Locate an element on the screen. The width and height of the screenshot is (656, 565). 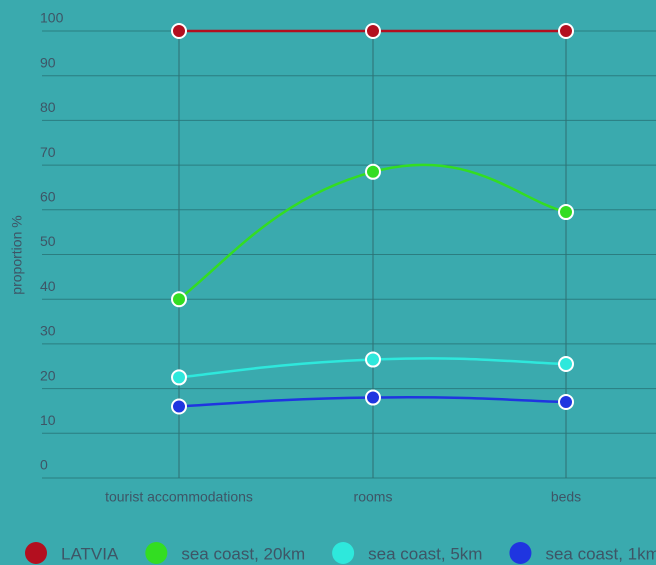
y-tick-label: 50 is located at coordinates (48, 241).